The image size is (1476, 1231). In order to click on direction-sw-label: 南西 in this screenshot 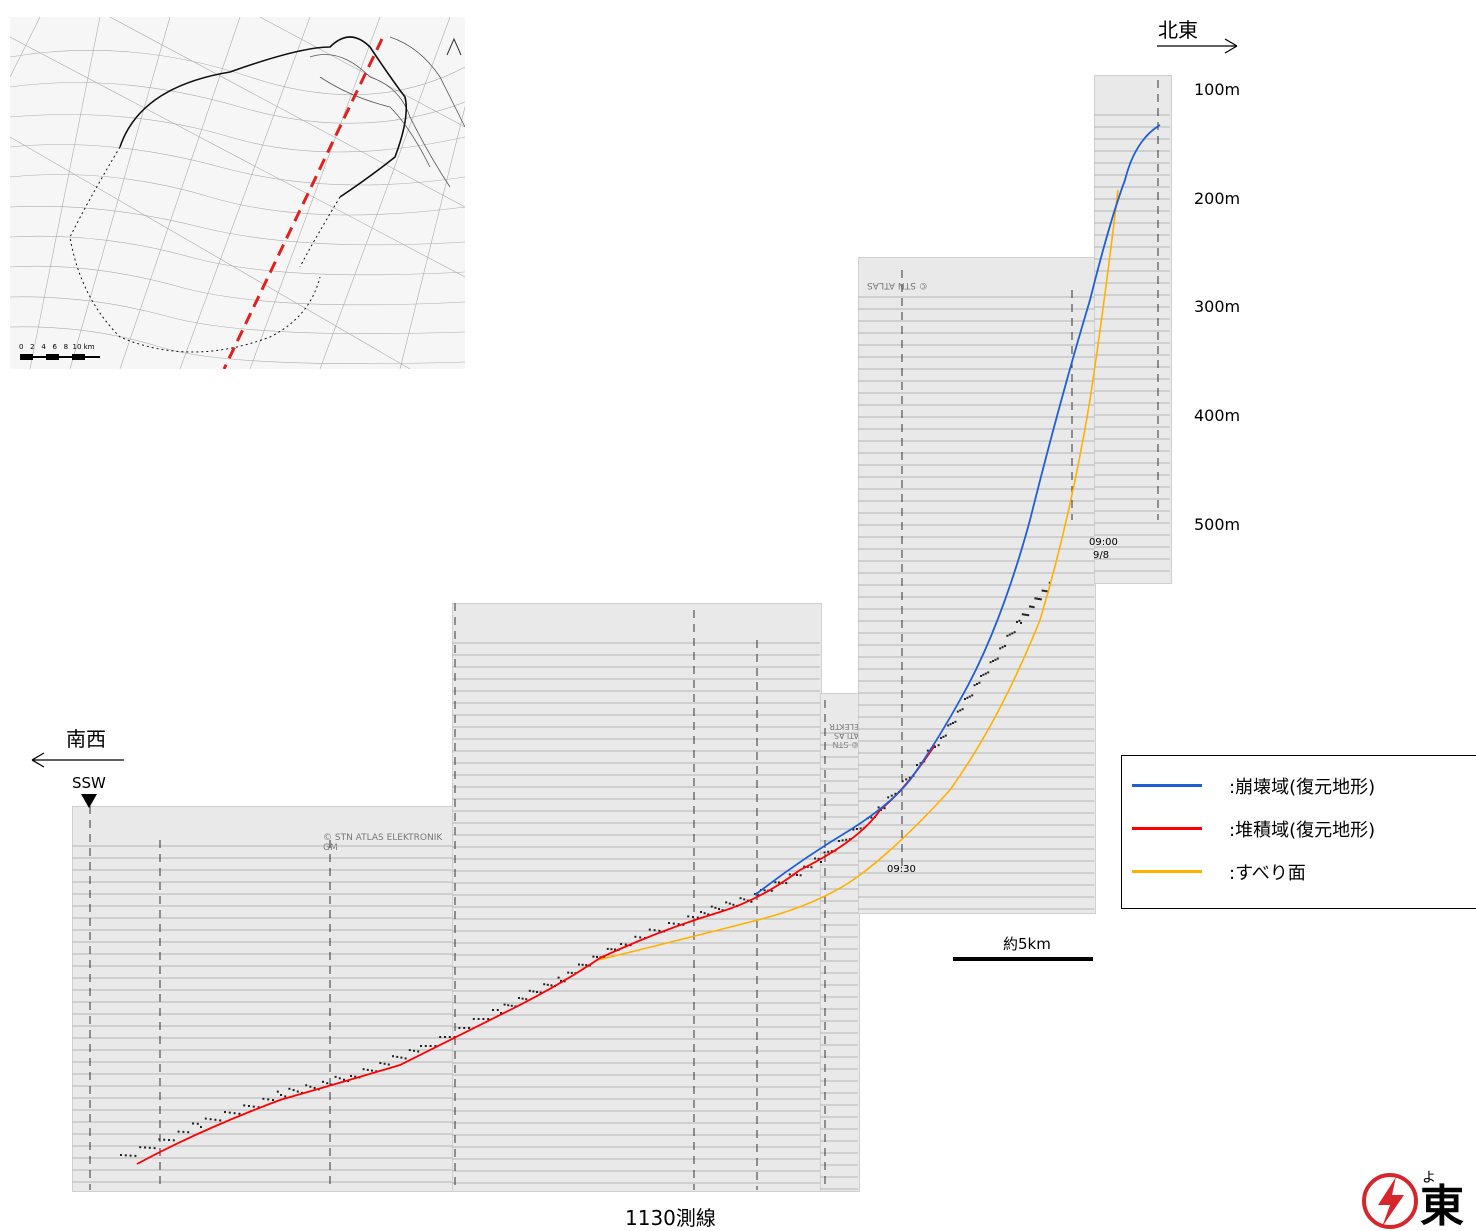, I will do `click(86, 739)`.